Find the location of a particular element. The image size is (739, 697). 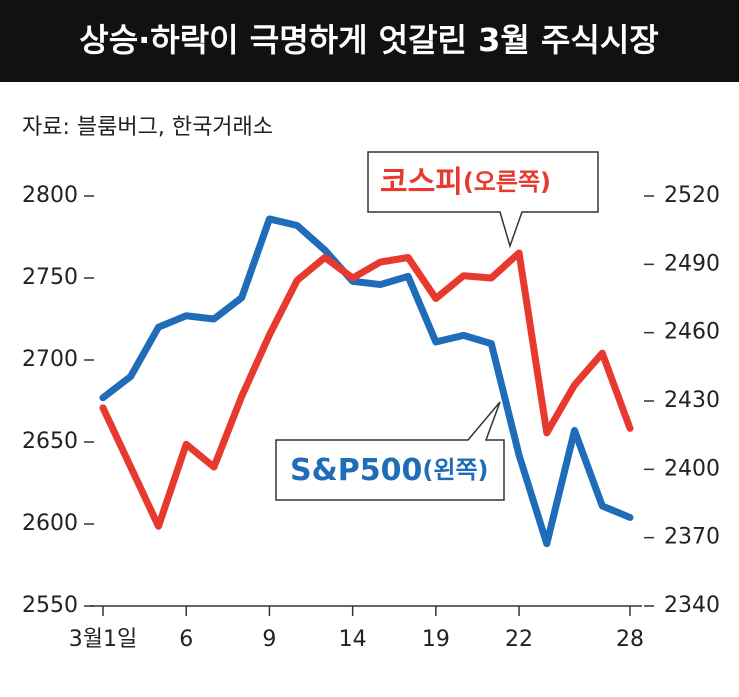

y-tick-label: 2600 is located at coordinates (50, 523).